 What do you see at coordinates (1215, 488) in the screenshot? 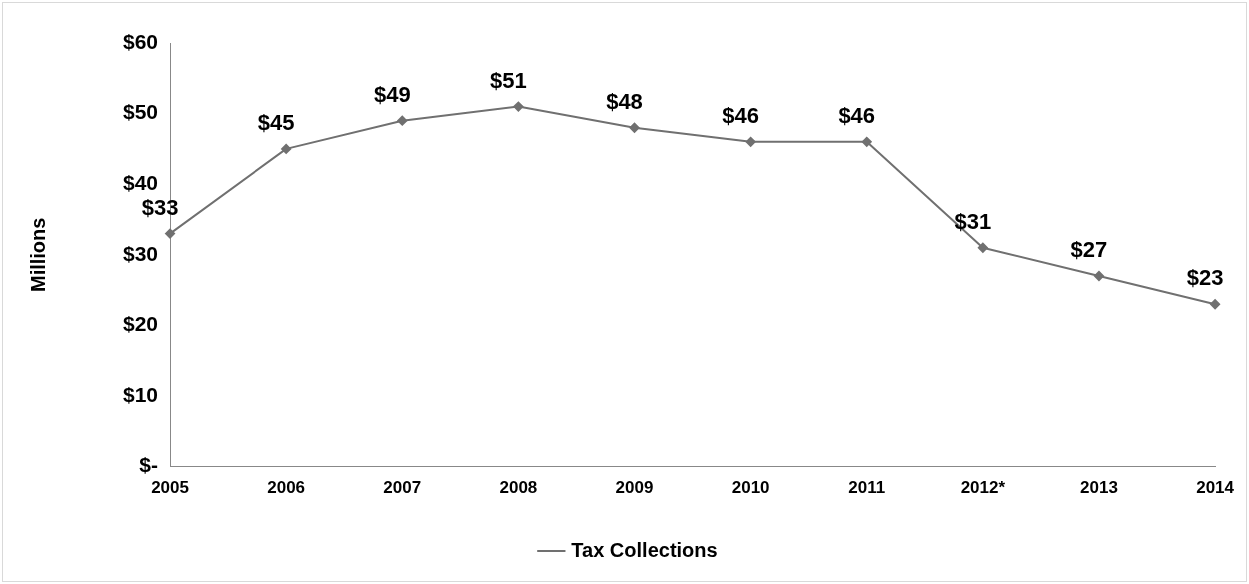
I see `x-tick-label: 2014` at bounding box center [1215, 488].